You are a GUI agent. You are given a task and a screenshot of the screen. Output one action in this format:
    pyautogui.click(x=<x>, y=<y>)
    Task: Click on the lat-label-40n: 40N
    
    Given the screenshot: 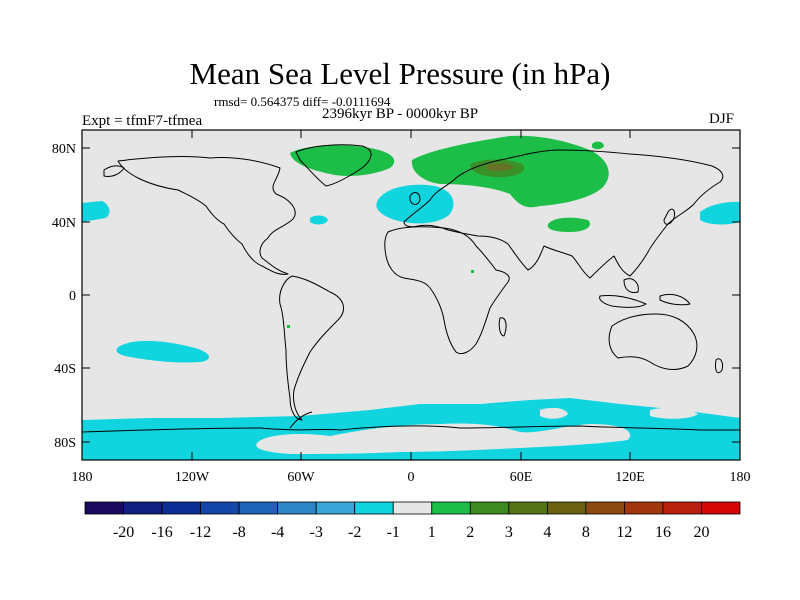 What is the action you would take?
    pyautogui.click(x=64, y=223)
    